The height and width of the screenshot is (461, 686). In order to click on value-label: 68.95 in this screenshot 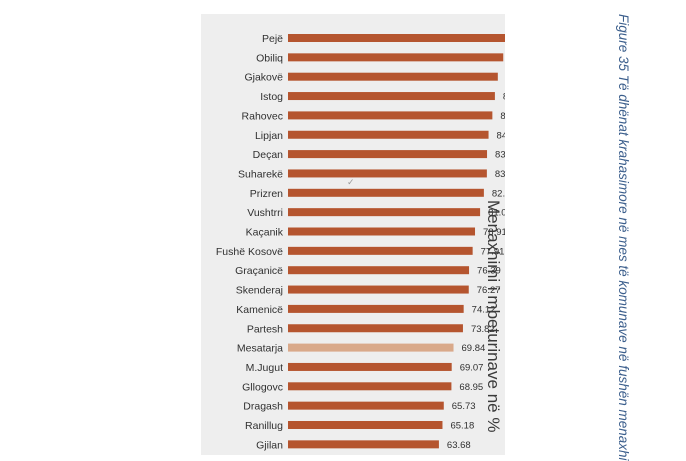, I will do `click(471, 387)`.